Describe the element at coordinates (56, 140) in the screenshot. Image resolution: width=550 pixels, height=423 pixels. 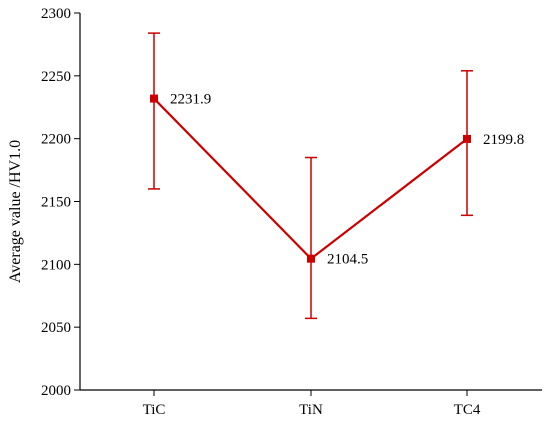
I see `y-tick-label: 2200` at that location.